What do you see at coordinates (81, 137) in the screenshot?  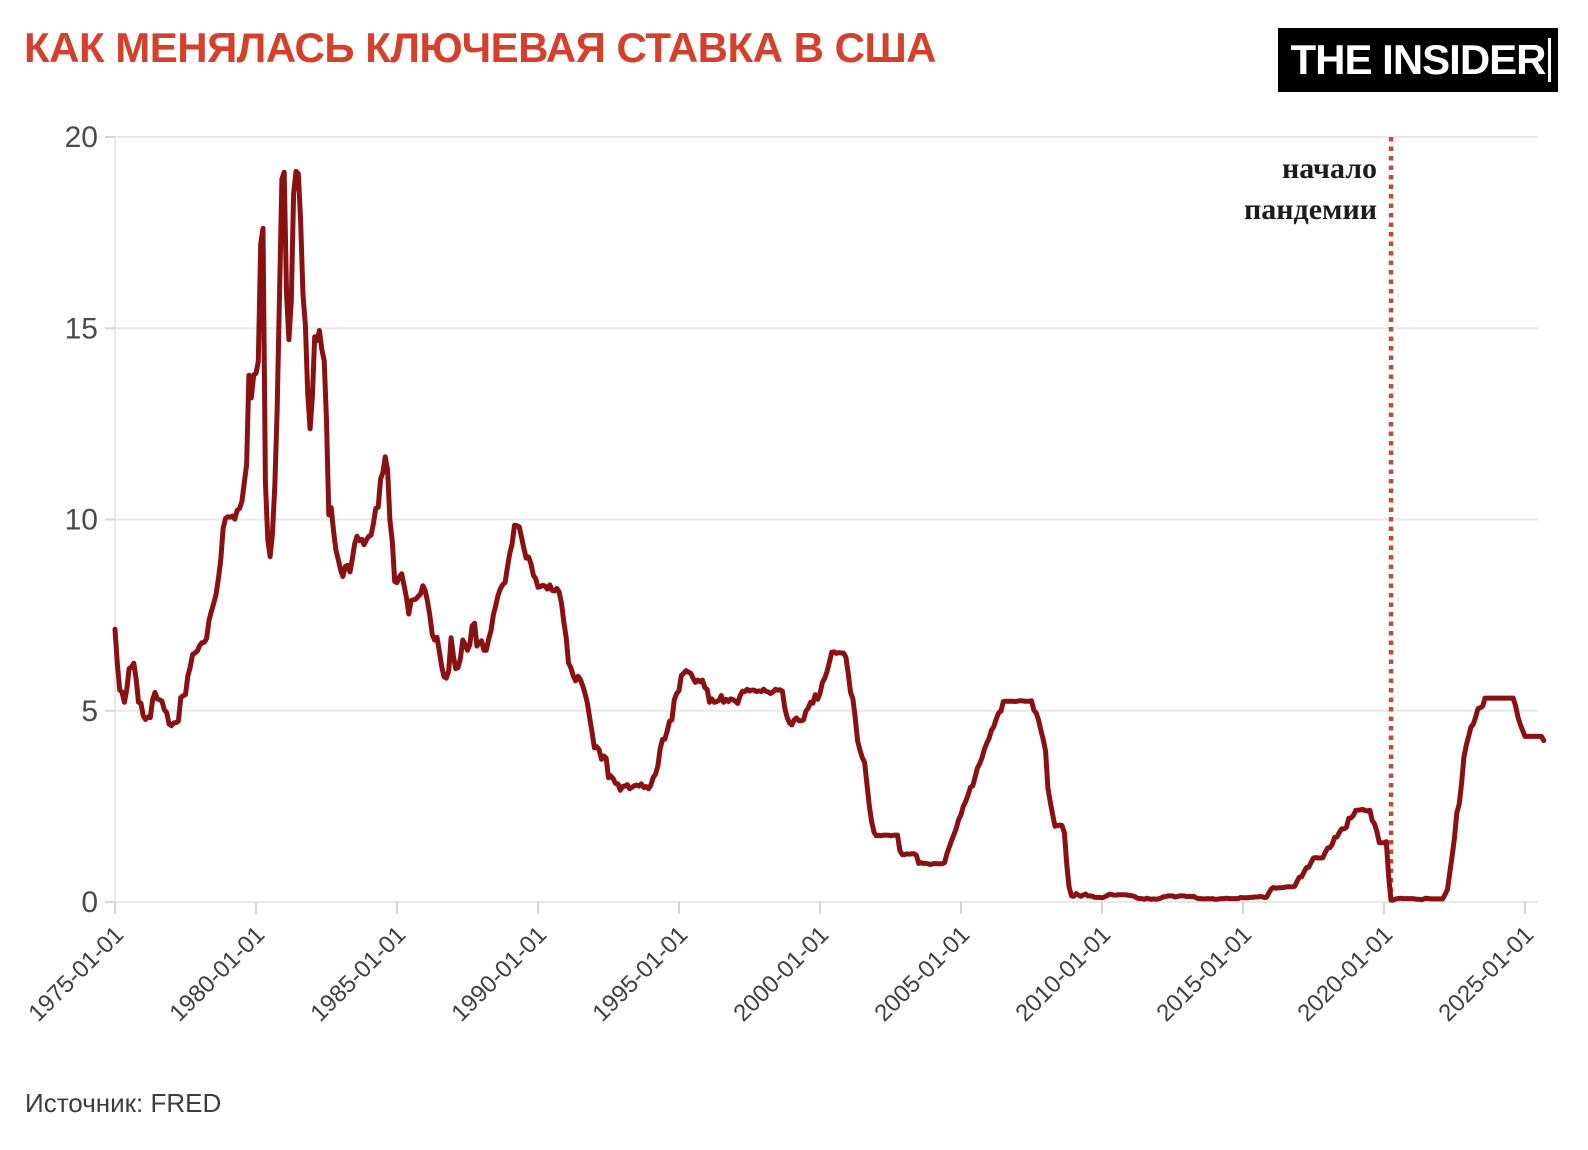 I see `ytick-label-20: 20` at bounding box center [81, 137].